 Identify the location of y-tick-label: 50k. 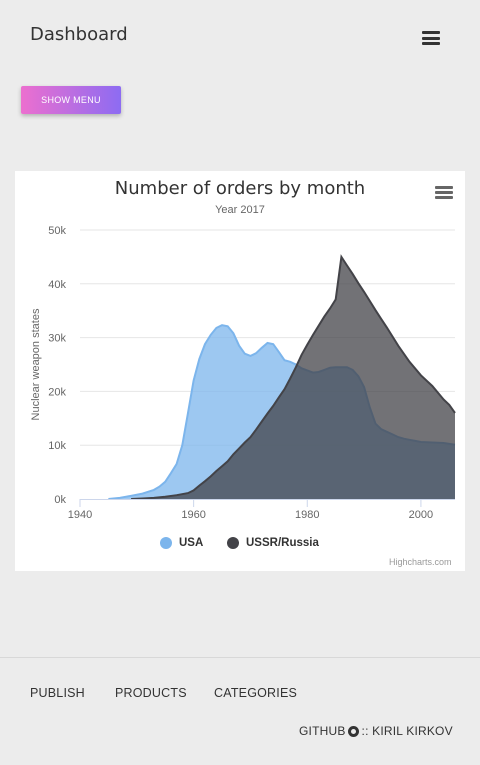
(57, 231).